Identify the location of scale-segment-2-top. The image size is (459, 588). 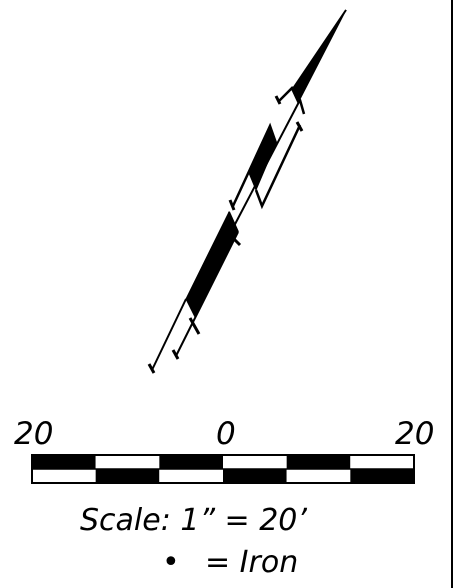
(191, 462).